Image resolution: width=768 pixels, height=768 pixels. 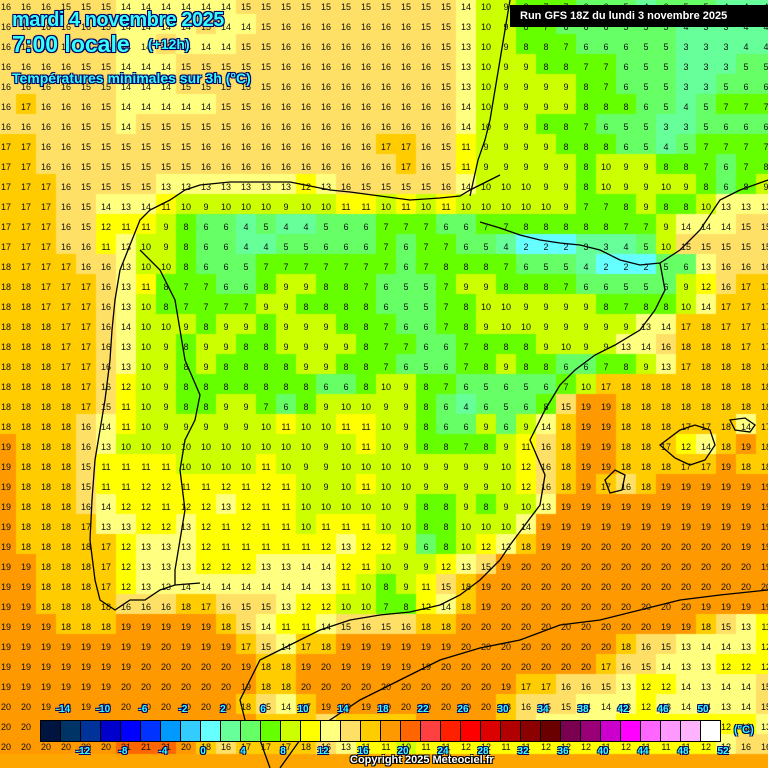 I want to click on legend-label-bottom: 16, so click(x=363, y=751).